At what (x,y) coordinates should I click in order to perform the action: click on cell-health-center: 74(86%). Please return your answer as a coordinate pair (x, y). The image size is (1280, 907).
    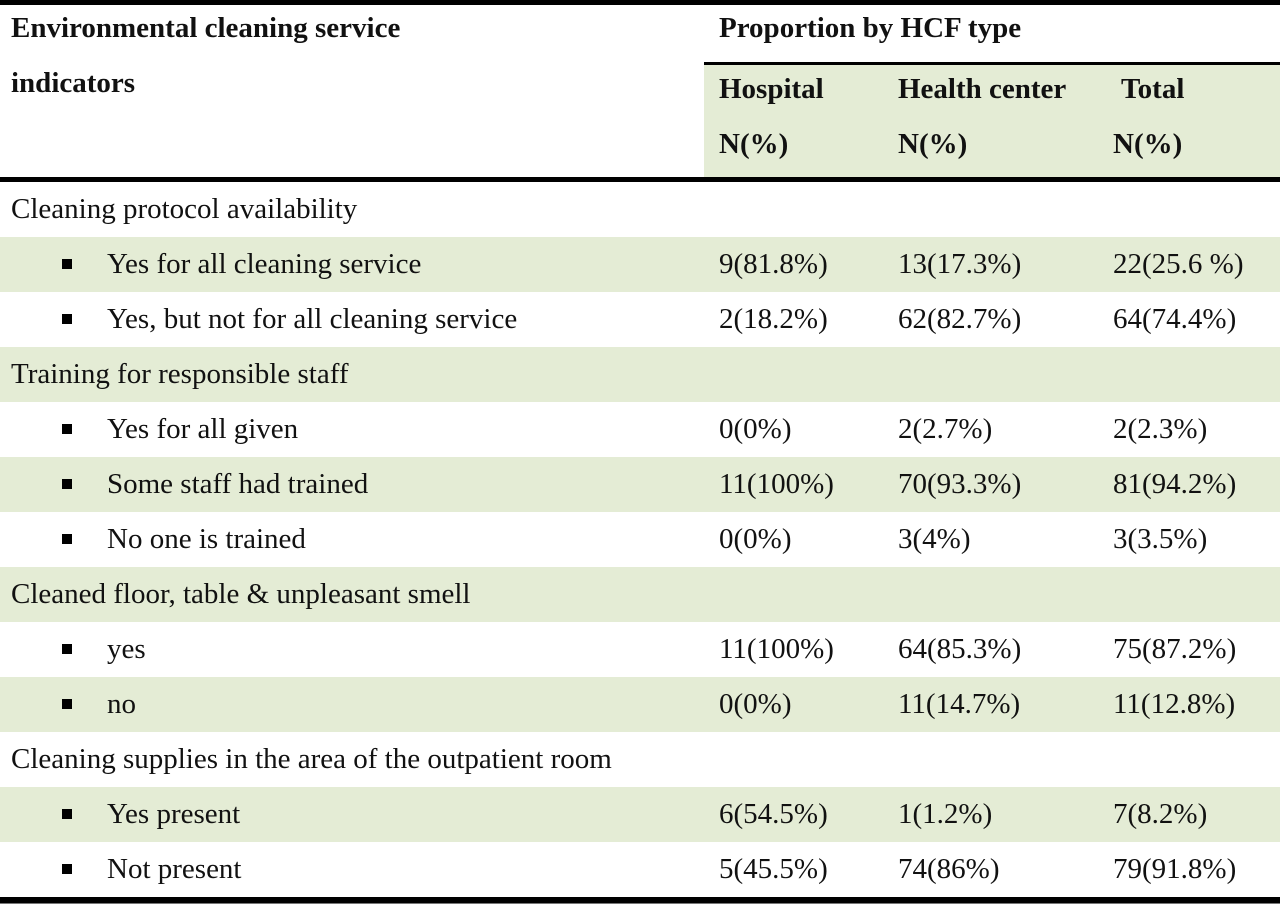
    Looking at the image, I should click on (949, 869).